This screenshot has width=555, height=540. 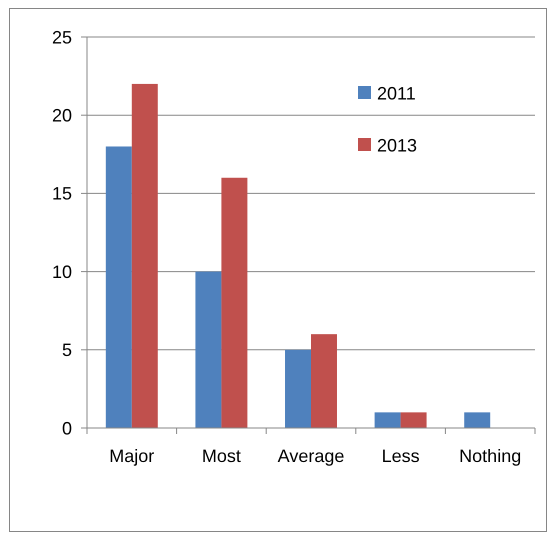 What do you see at coordinates (67, 428) in the screenshot?
I see `y-tick-label: 0` at bounding box center [67, 428].